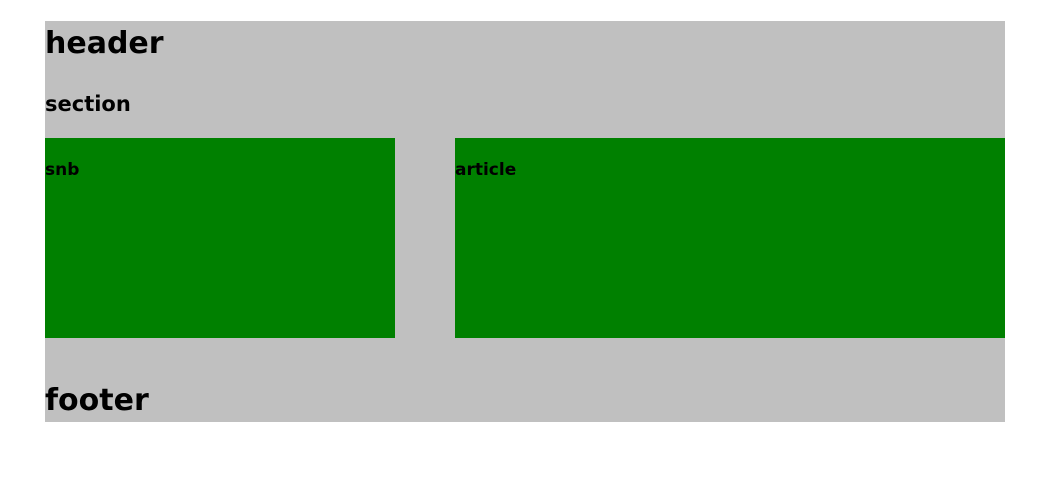  I want to click on header-title: header, so click(104, 43).